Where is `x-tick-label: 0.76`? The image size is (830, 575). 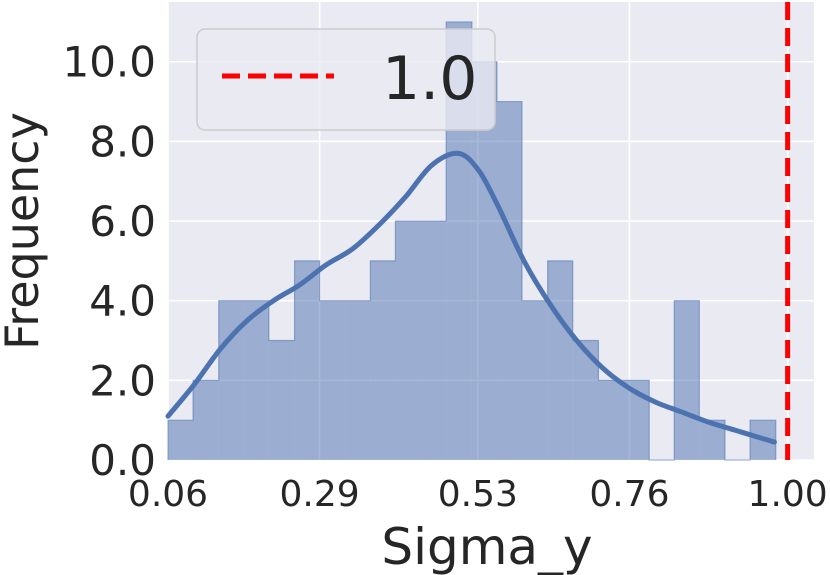
x-tick-label: 0.76 is located at coordinates (629, 494).